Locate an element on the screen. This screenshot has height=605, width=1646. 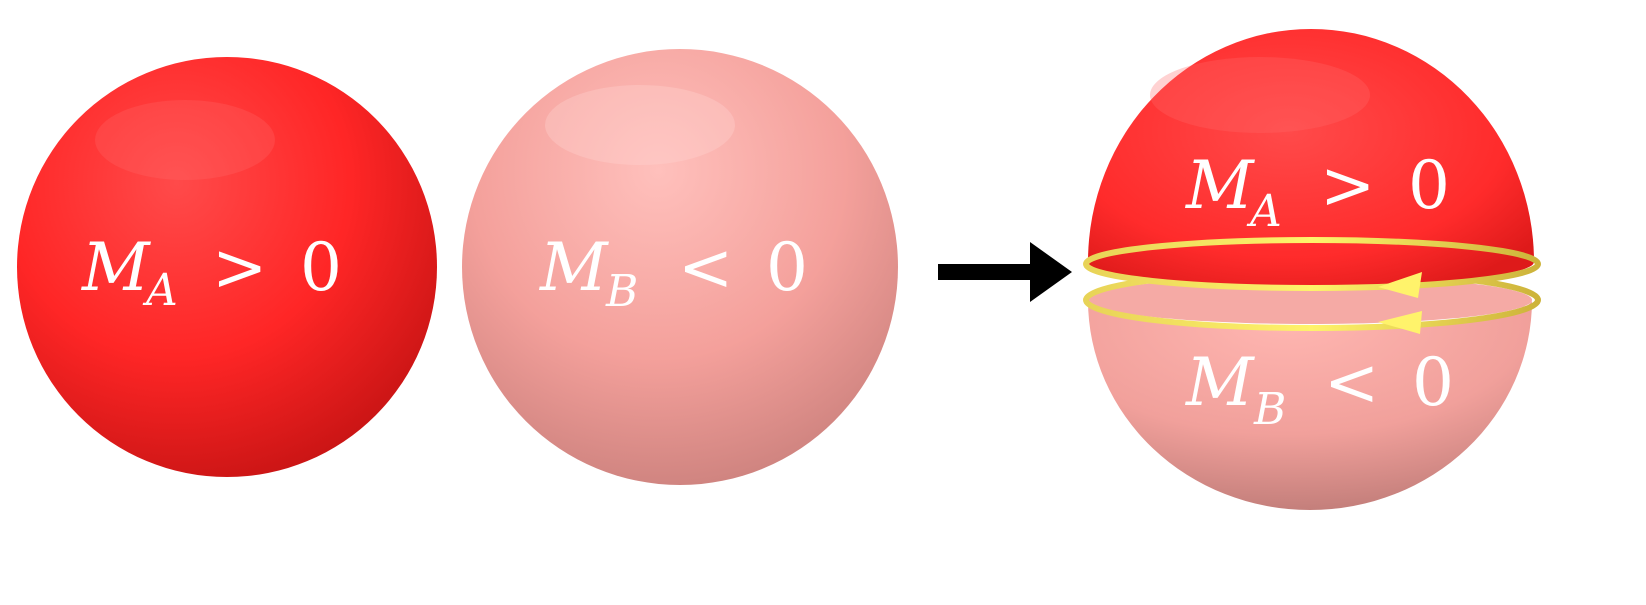
combined-bottom-relation: < is located at coordinates (1351, 382).